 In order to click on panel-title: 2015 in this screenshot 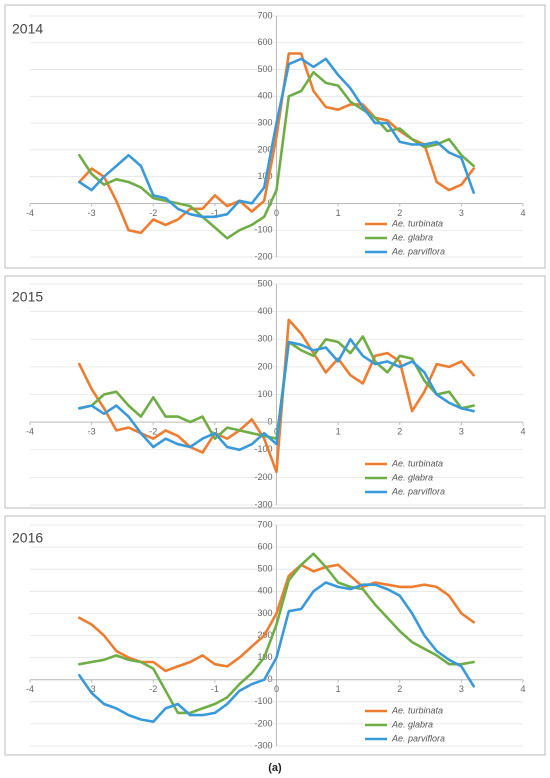, I will do `click(27, 297)`.